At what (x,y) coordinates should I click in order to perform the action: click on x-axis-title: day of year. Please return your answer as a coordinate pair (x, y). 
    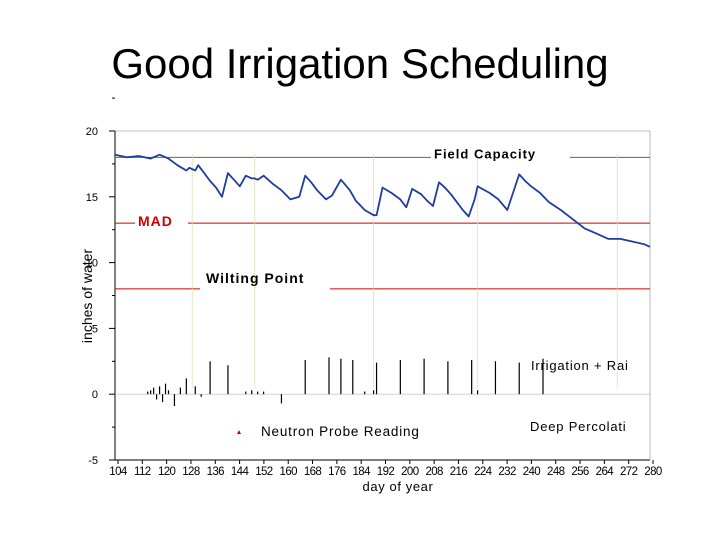
    Looking at the image, I should click on (398, 486).